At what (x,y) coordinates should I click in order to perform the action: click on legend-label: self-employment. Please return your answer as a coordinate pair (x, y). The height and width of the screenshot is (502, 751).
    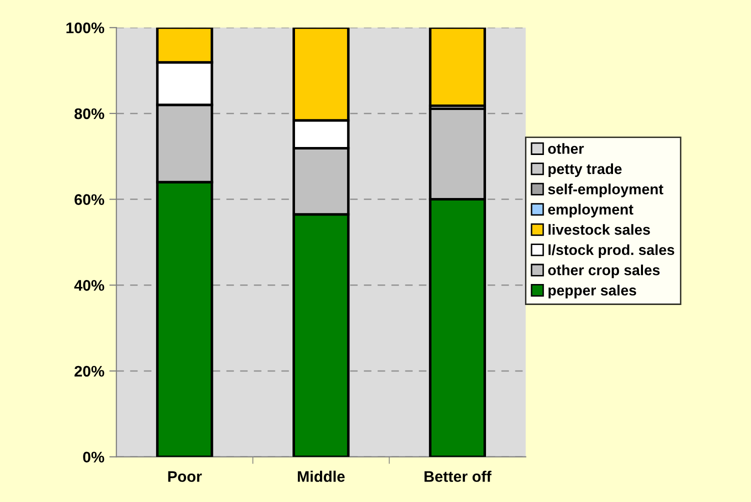
    Looking at the image, I should click on (606, 191).